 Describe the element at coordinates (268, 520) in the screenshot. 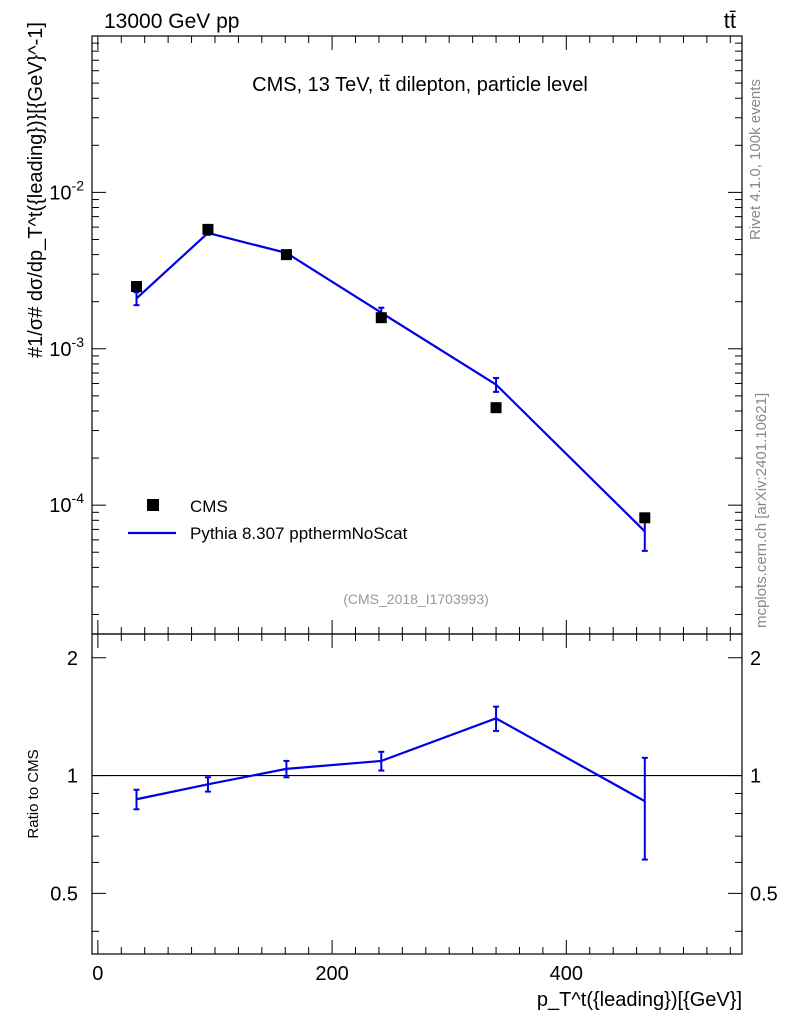

I see `legend: CMS Pythia 8.307 ppthermNoScat` at that location.